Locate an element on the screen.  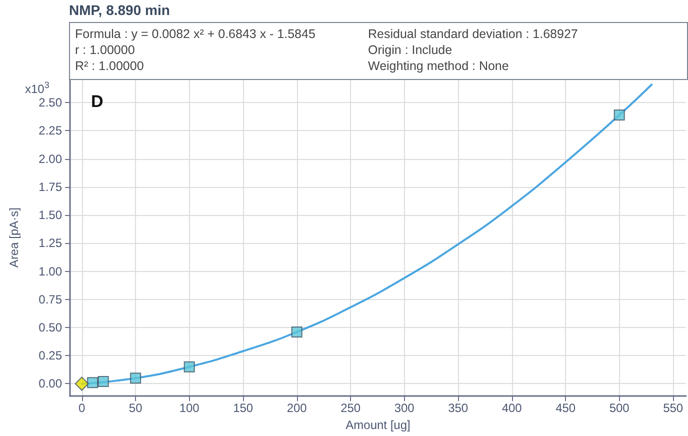
y-tick-label: 1.50 is located at coordinates (50, 215).